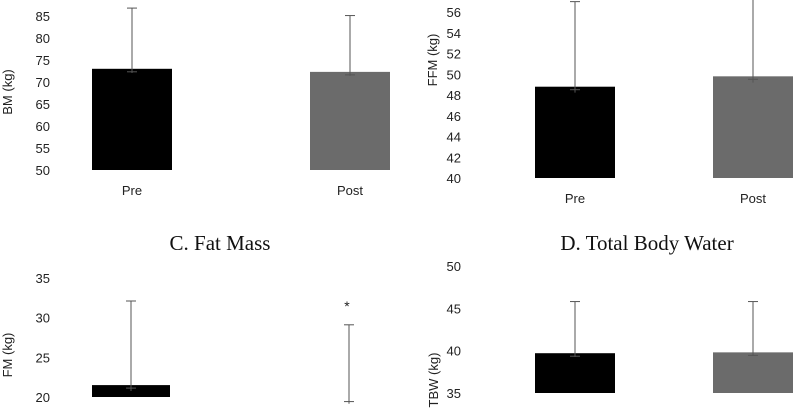 Image resolution: width=800 pixels, height=419 pixels. What do you see at coordinates (7, 92) in the screenshot?
I see `y-axis-label: BM (kg)` at bounding box center [7, 92].